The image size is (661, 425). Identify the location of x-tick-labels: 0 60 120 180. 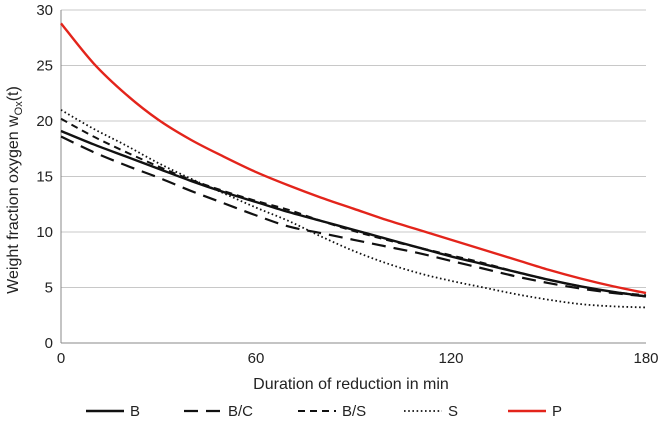
(358, 358).